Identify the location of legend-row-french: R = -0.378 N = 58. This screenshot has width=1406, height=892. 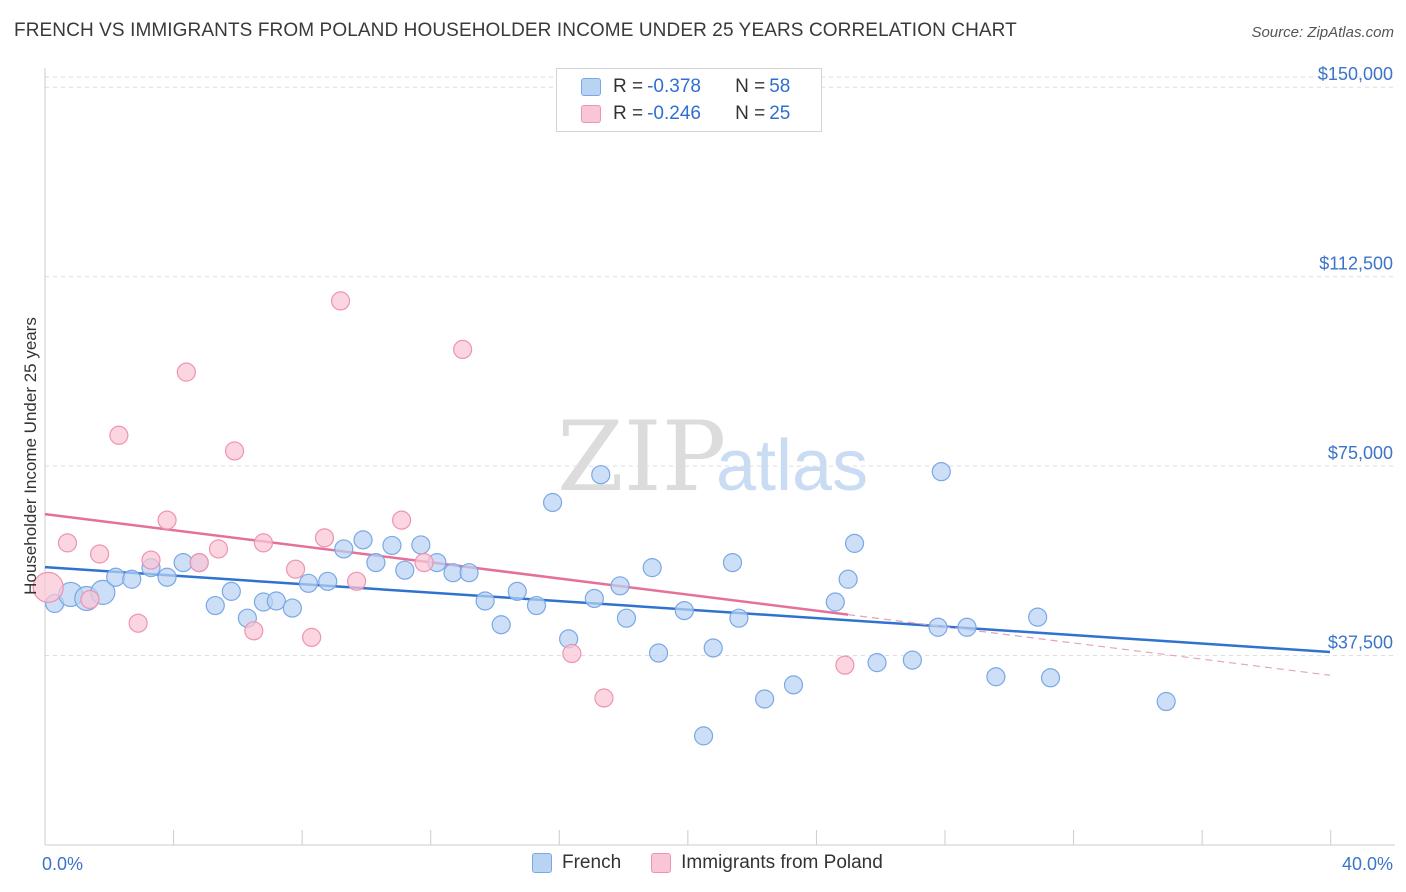
(685, 87).